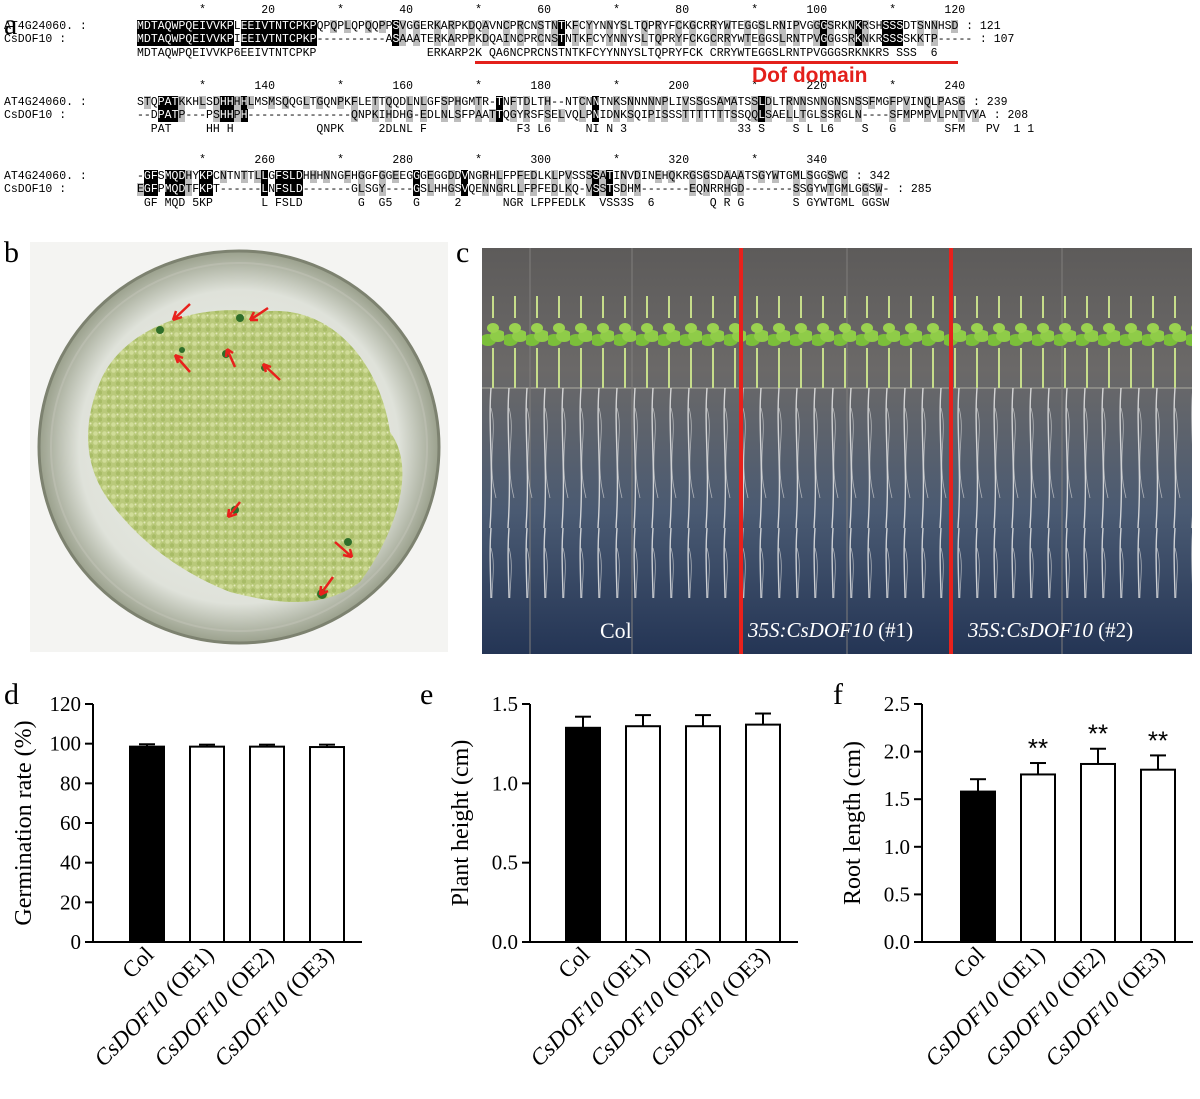 The image size is (1200, 1099). I want to click on panel-label-e: e, so click(427, 694).